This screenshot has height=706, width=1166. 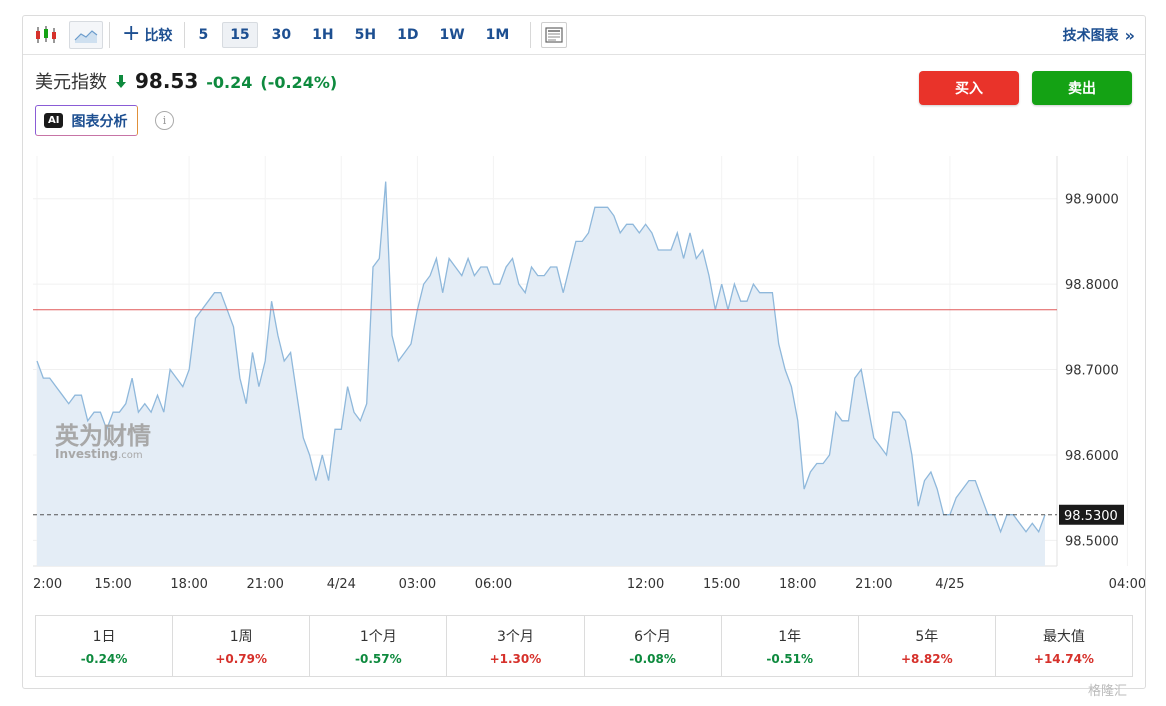 I want to click on candlestick-chart-icon, so click(x=46, y=35).